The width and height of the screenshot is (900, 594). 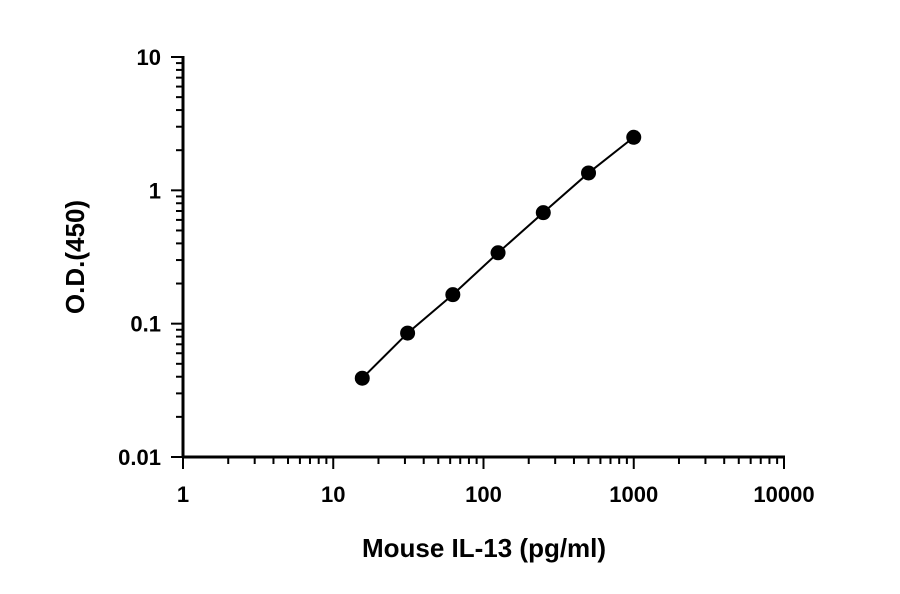 What do you see at coordinates (75, 257) in the screenshot?
I see `y-axis-title: O.D.(450)` at bounding box center [75, 257].